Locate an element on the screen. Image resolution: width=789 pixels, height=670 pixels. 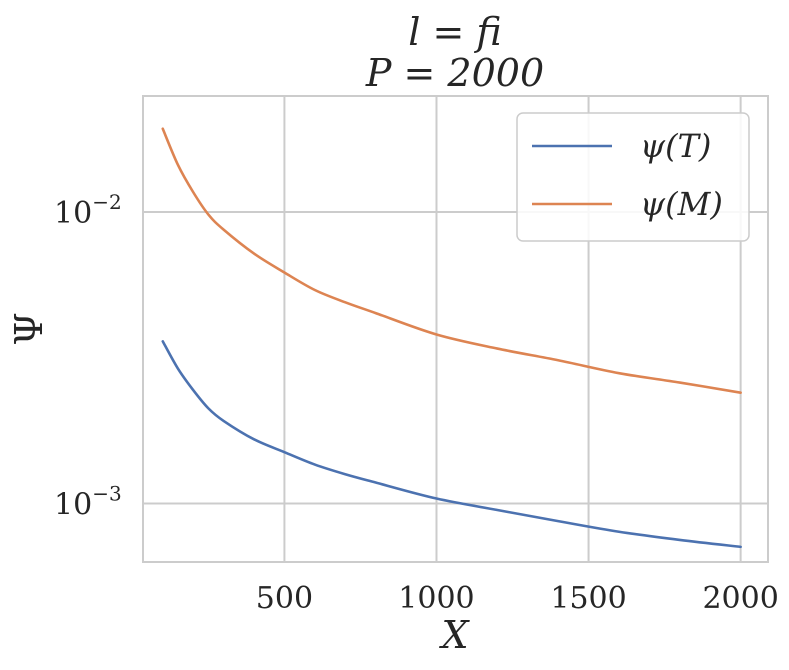
x-tick-label: 1000 is located at coordinates (436, 598).